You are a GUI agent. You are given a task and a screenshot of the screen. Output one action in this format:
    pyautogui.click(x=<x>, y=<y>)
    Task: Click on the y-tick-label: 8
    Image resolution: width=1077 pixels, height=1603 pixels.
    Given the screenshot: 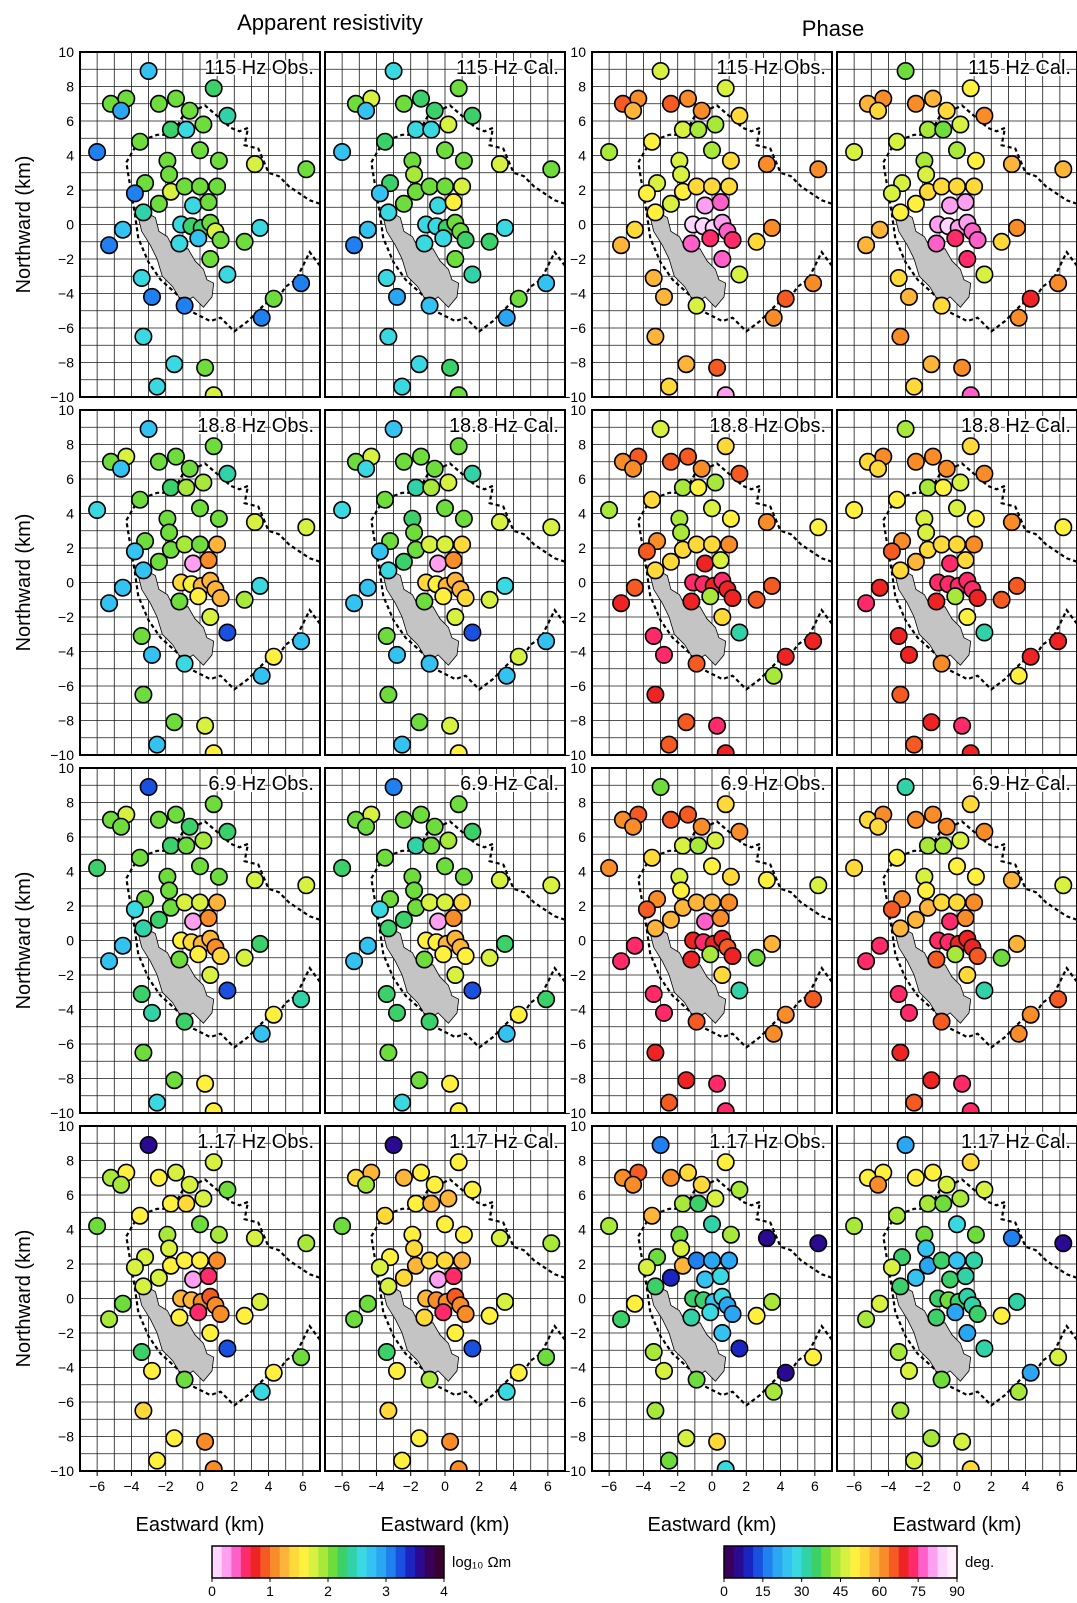 What is the action you would take?
    pyautogui.click(x=582, y=87)
    